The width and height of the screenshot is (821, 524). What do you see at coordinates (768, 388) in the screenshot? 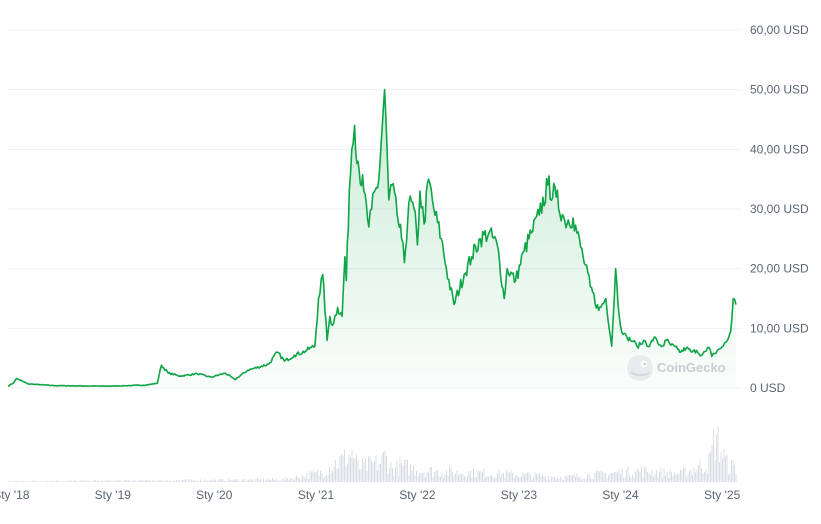
I see `y-tick-label: 0 USD` at bounding box center [768, 388].